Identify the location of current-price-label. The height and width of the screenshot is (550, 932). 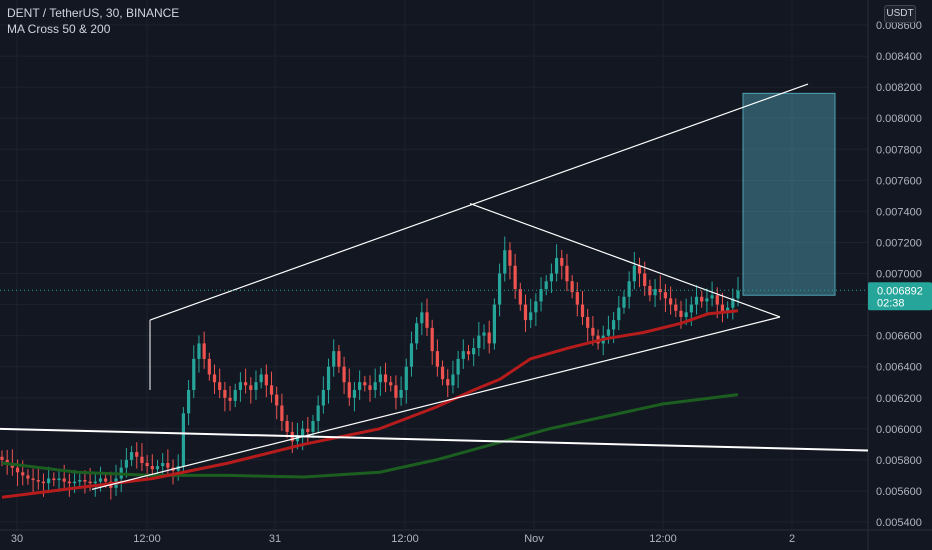
(900, 296).